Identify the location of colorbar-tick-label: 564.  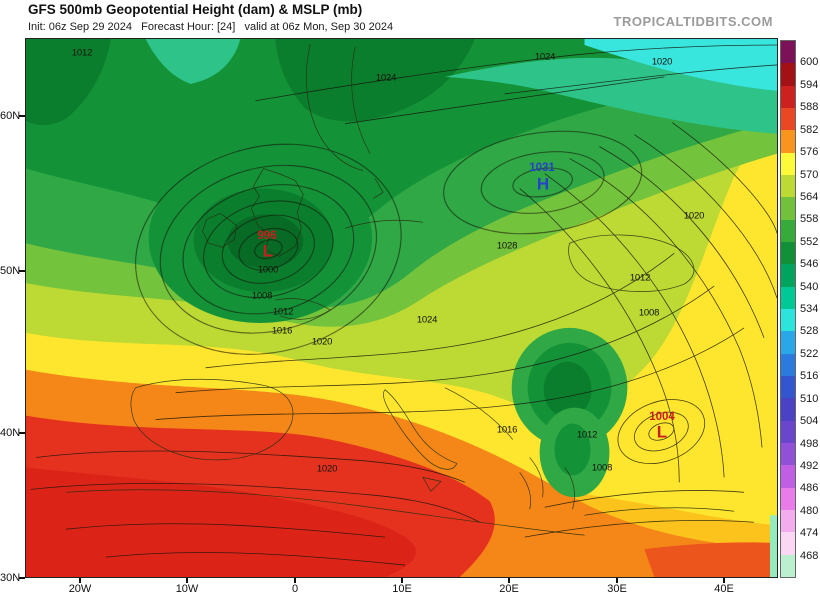
(809, 196).